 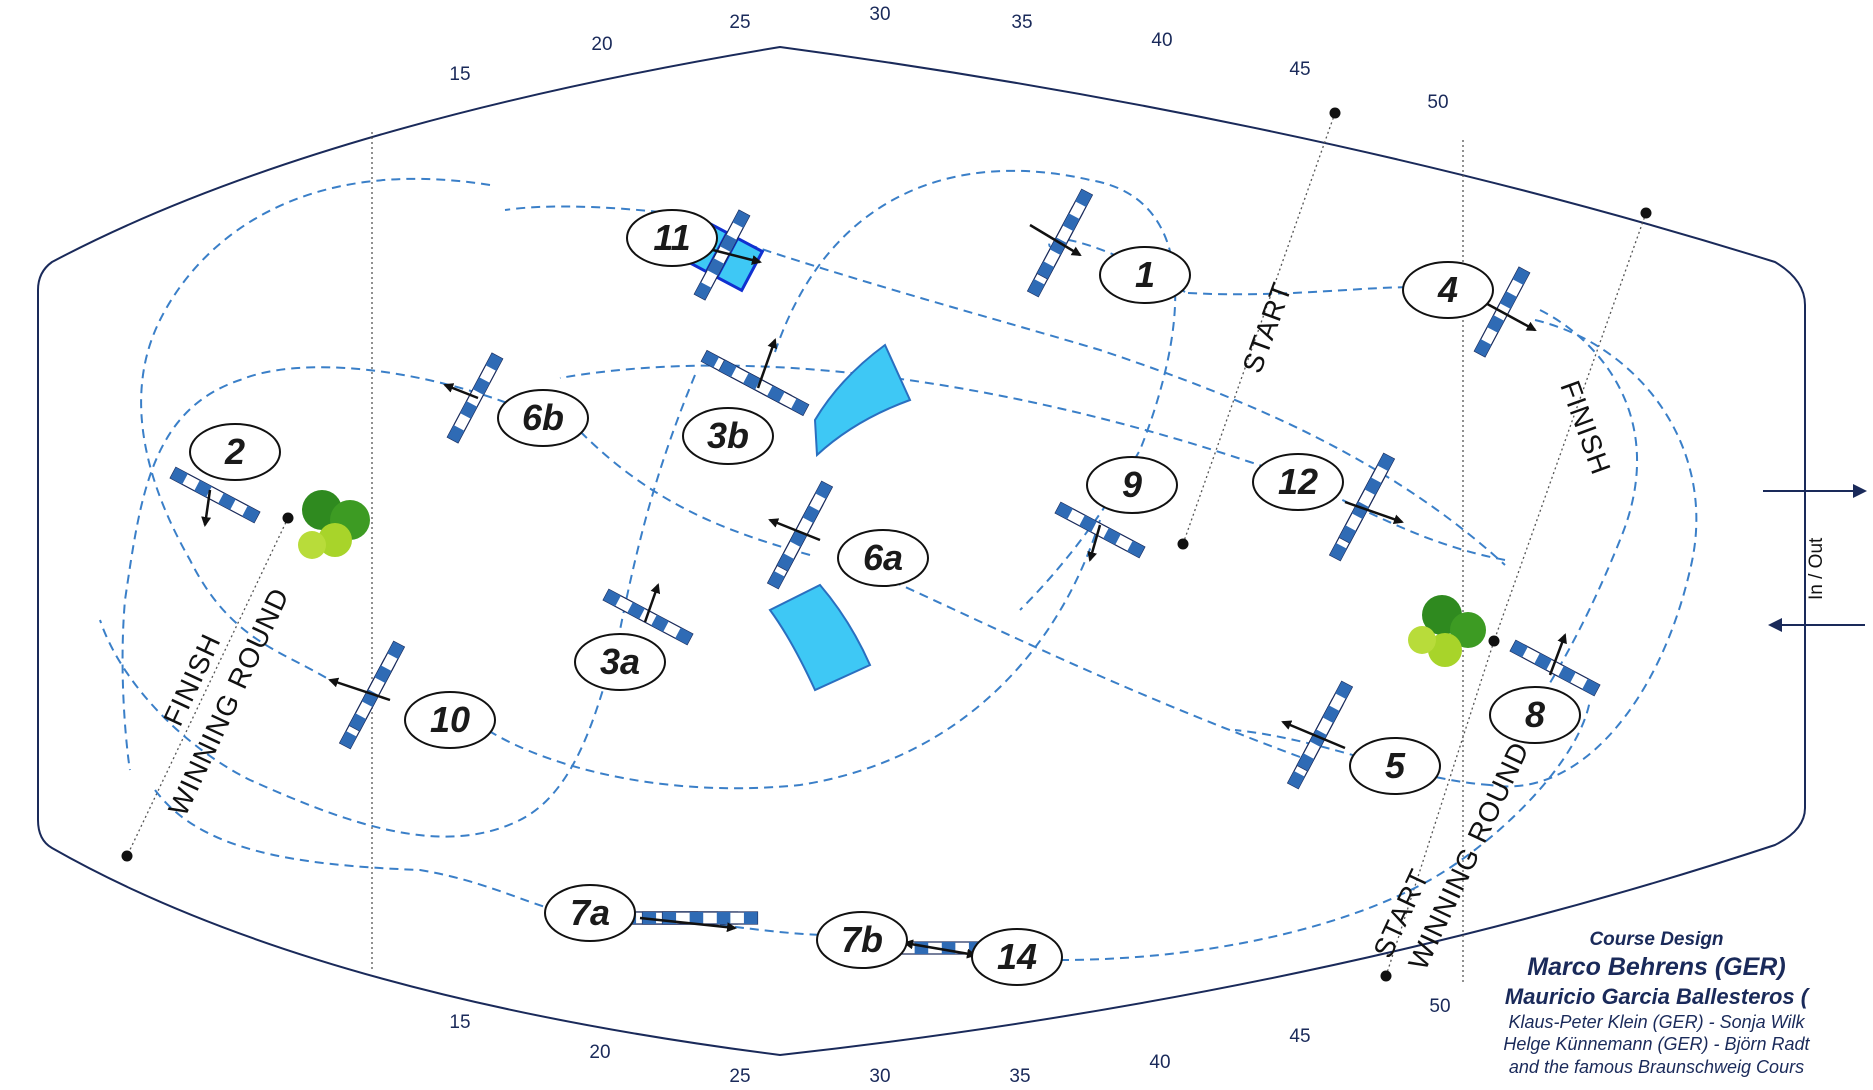 What do you see at coordinates (1656, 966) in the screenshot?
I see `credits-designer-1: Marco Behrens (GER)` at bounding box center [1656, 966].